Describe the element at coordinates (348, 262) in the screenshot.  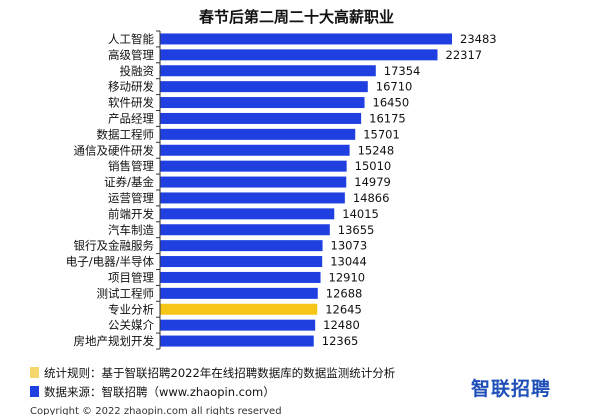
I see `value-label: 13044` at that location.